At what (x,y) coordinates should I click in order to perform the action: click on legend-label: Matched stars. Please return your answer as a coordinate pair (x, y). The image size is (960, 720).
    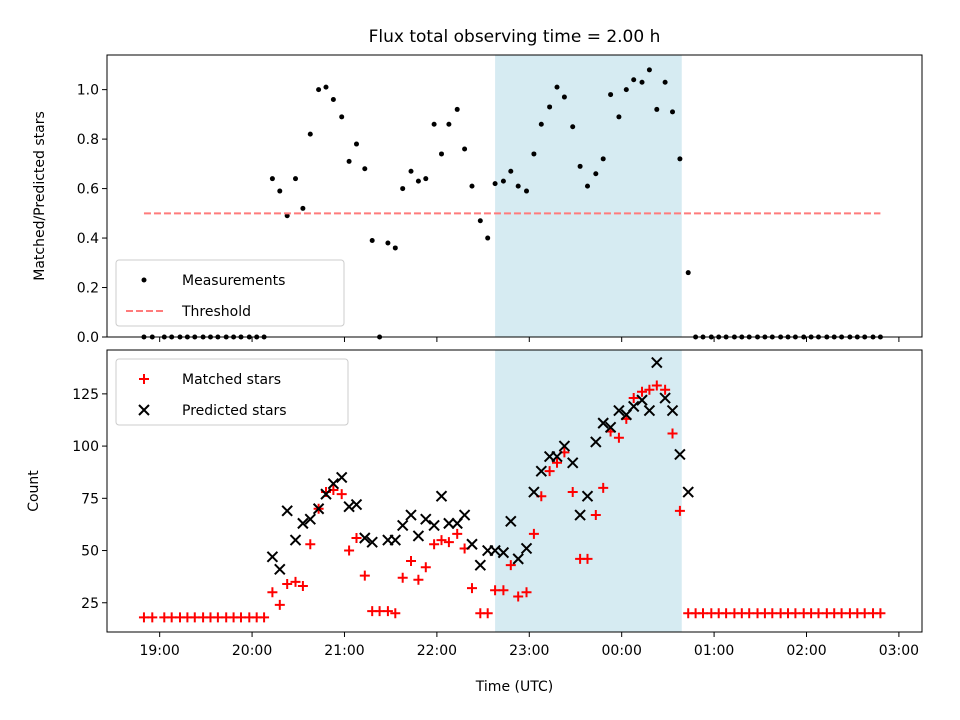
    Looking at the image, I should click on (231, 380).